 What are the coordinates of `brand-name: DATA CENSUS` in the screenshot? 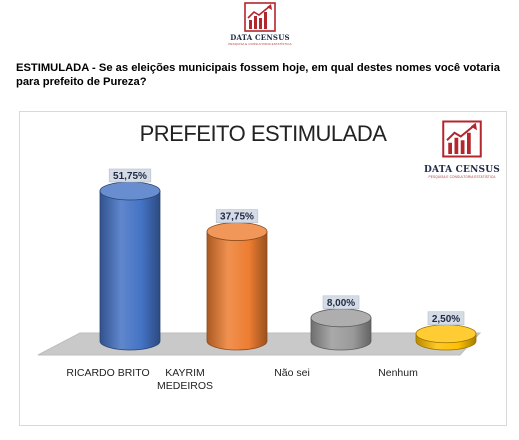 It's located at (260, 37).